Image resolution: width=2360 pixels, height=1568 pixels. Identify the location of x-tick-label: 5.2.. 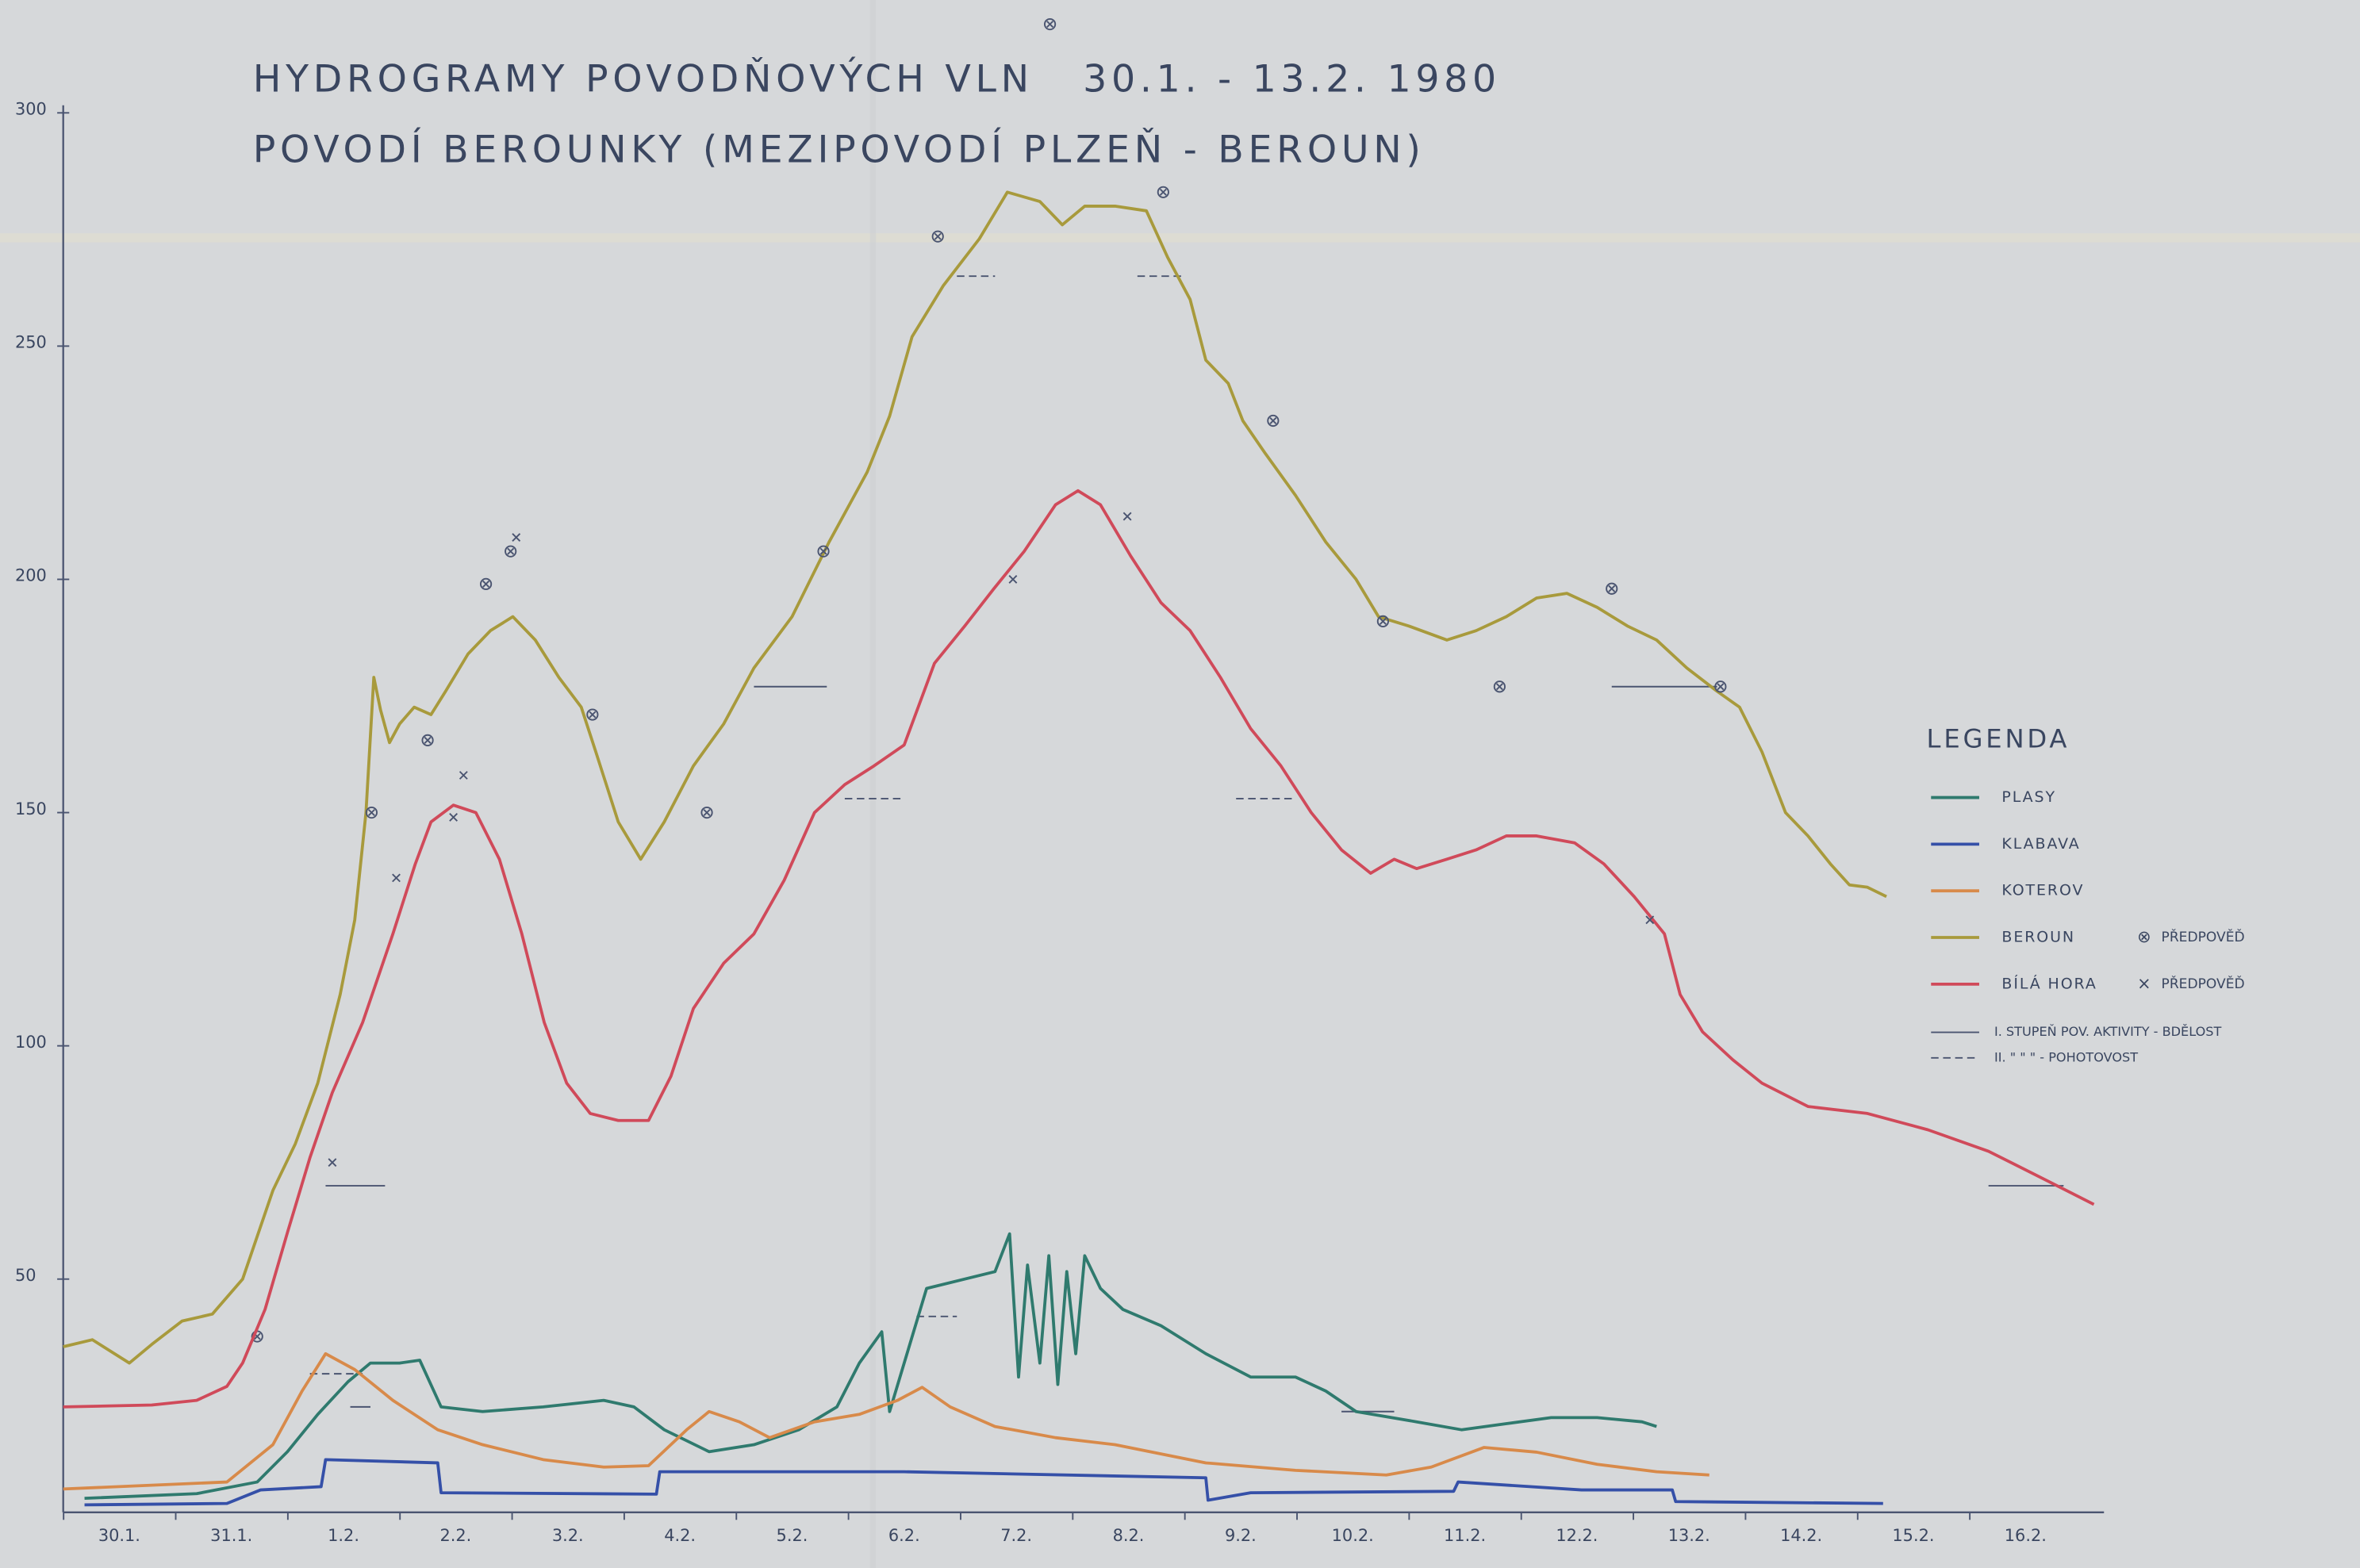
(792, 1535).